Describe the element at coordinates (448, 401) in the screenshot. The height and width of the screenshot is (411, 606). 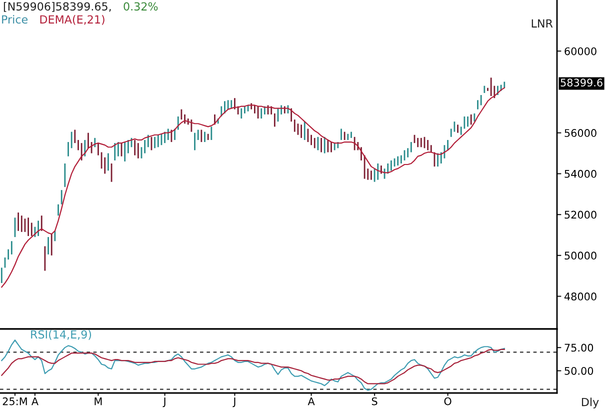
I see `x-tick-label: O` at that location.